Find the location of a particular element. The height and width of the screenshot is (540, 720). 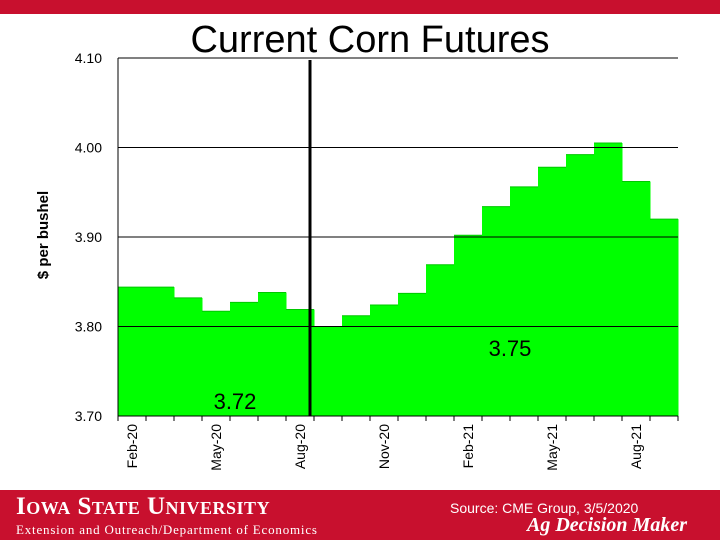

y-tick-label: 4.00 is located at coordinates (88, 148).